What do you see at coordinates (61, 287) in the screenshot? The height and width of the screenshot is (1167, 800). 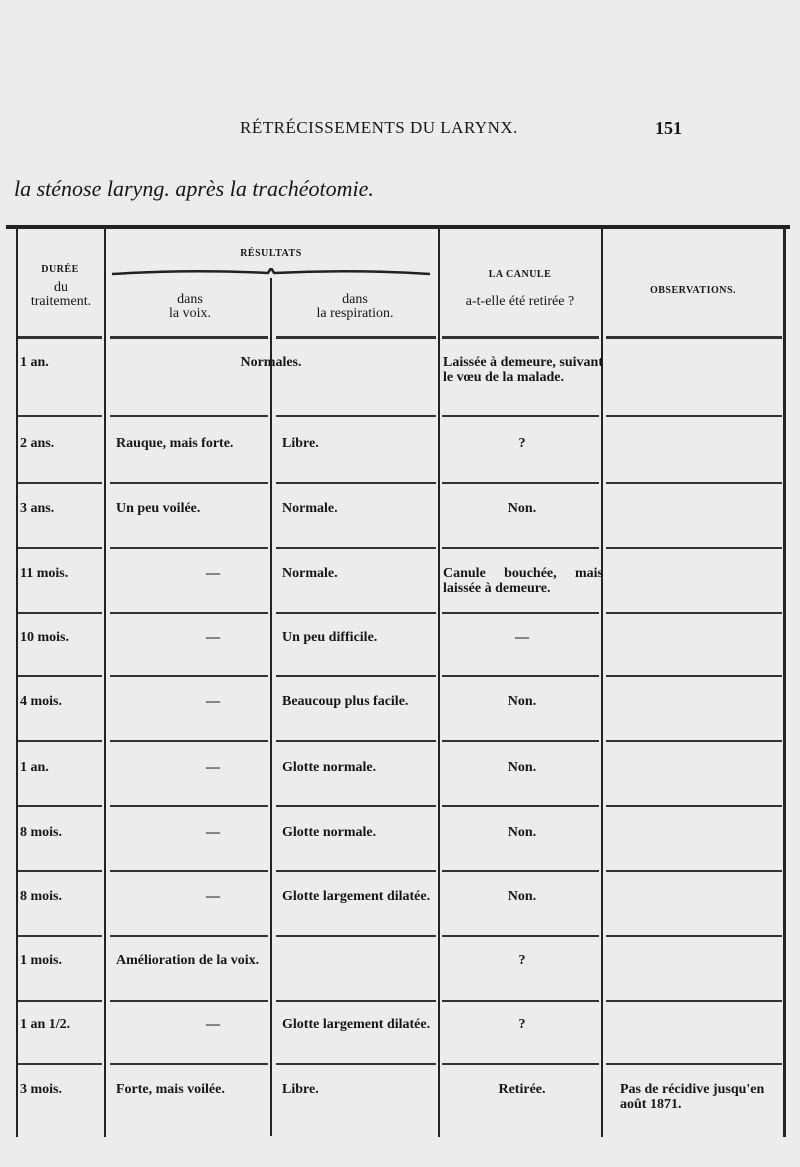 I see `header-duree-1: du` at bounding box center [61, 287].